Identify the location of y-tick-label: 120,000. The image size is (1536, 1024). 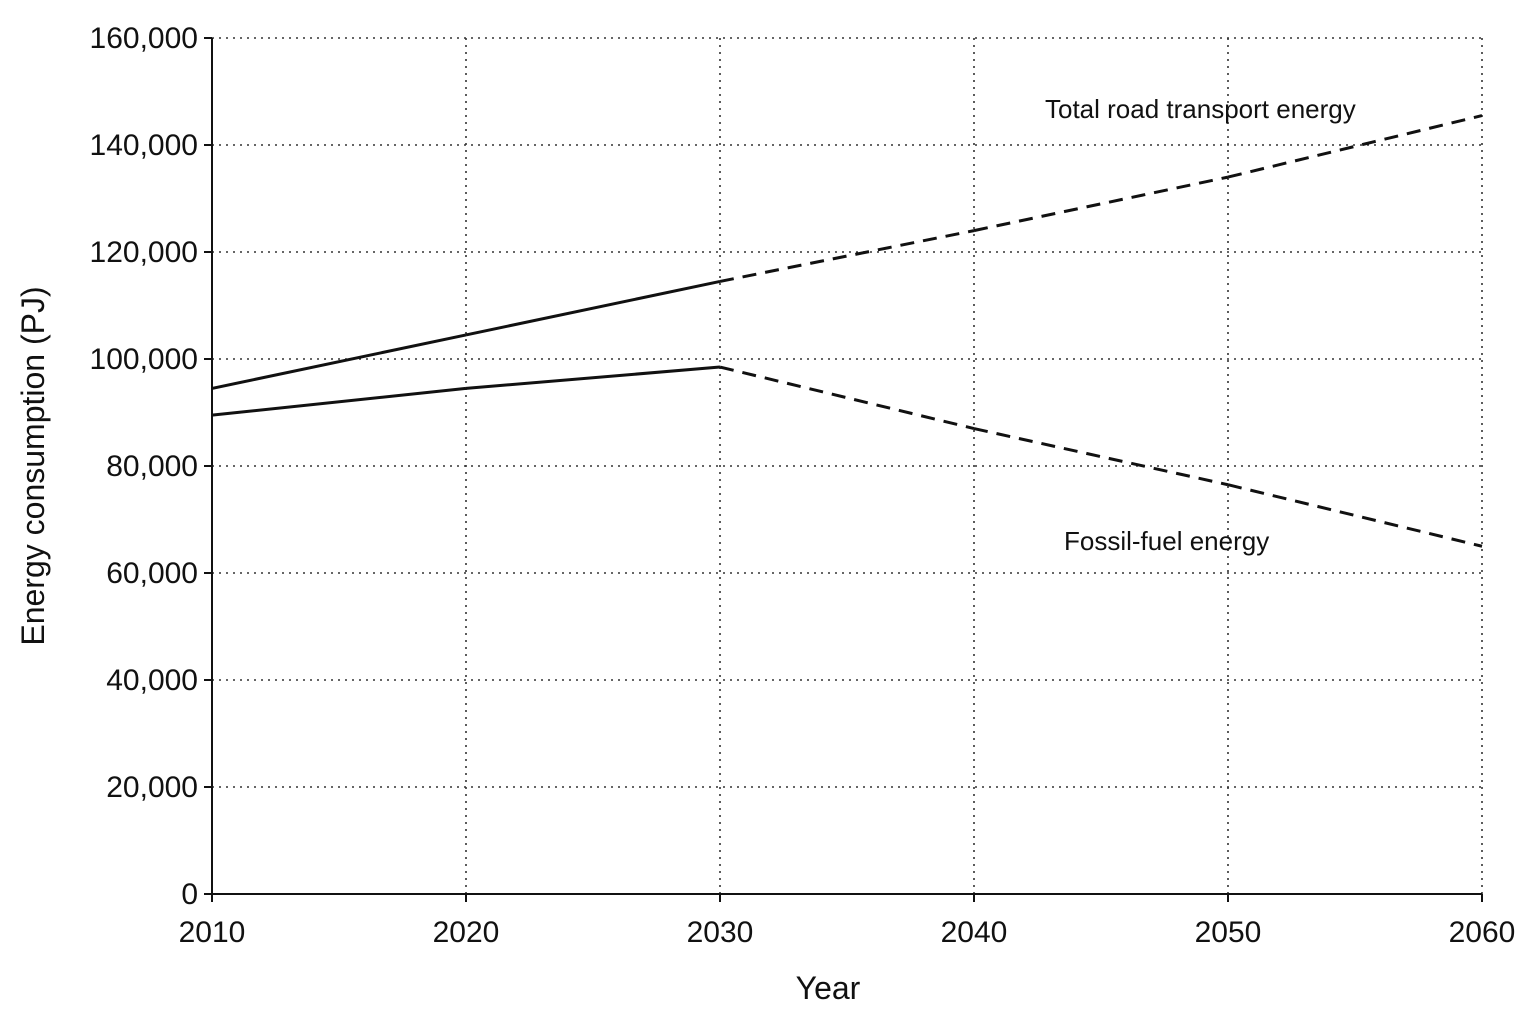
(144, 252).